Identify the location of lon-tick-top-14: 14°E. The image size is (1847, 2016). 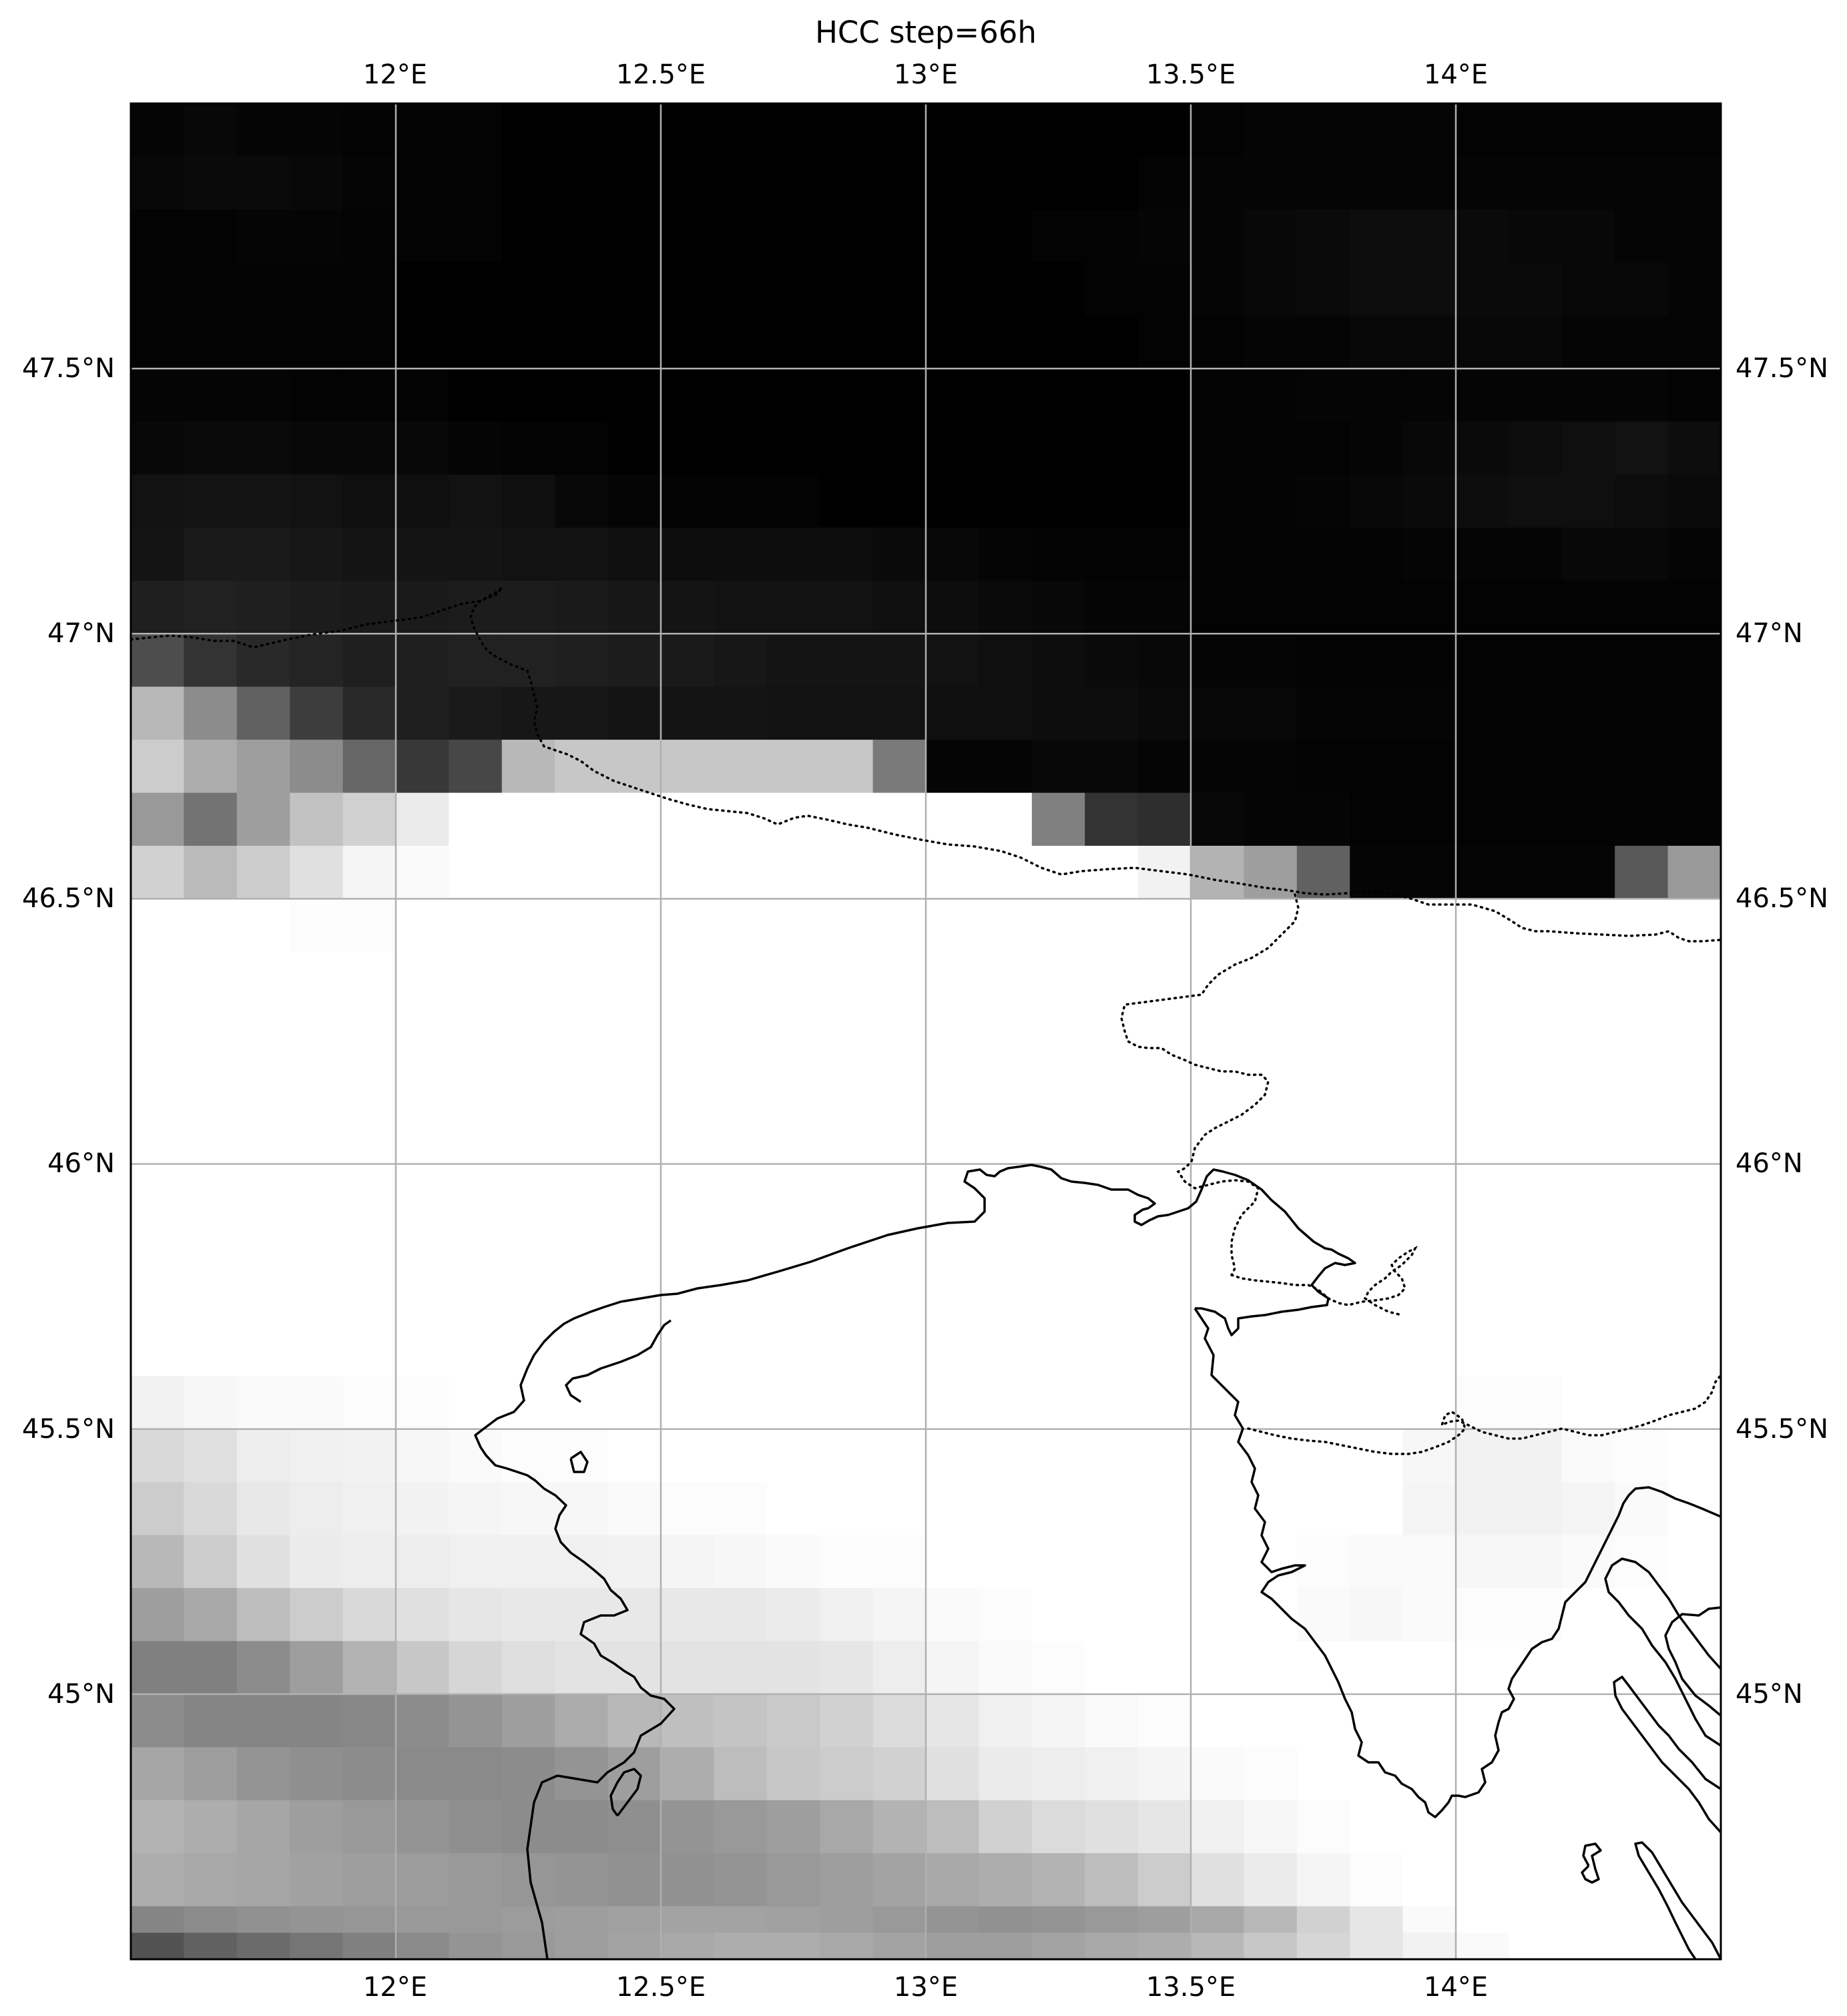
(1456, 75).